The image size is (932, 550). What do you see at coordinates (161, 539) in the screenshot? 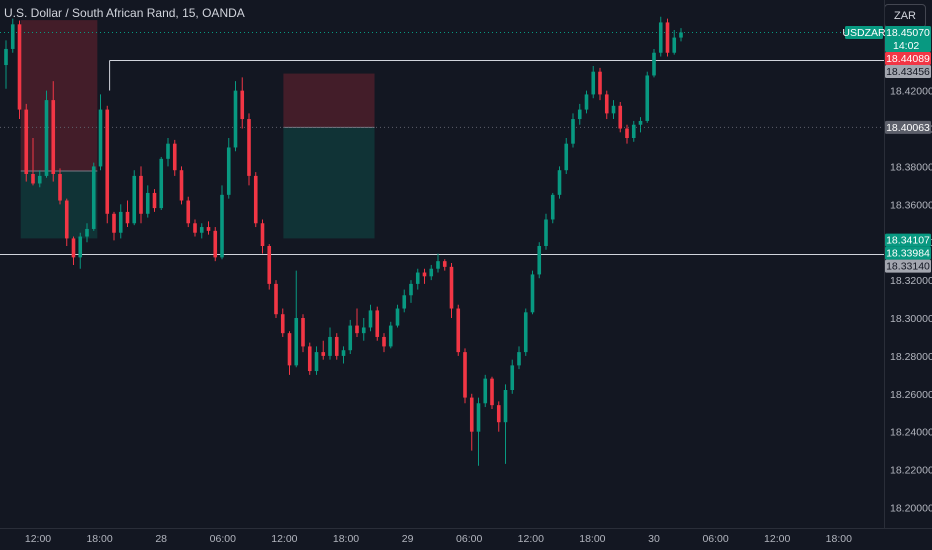
I see `x-tick-label: 28` at bounding box center [161, 539].